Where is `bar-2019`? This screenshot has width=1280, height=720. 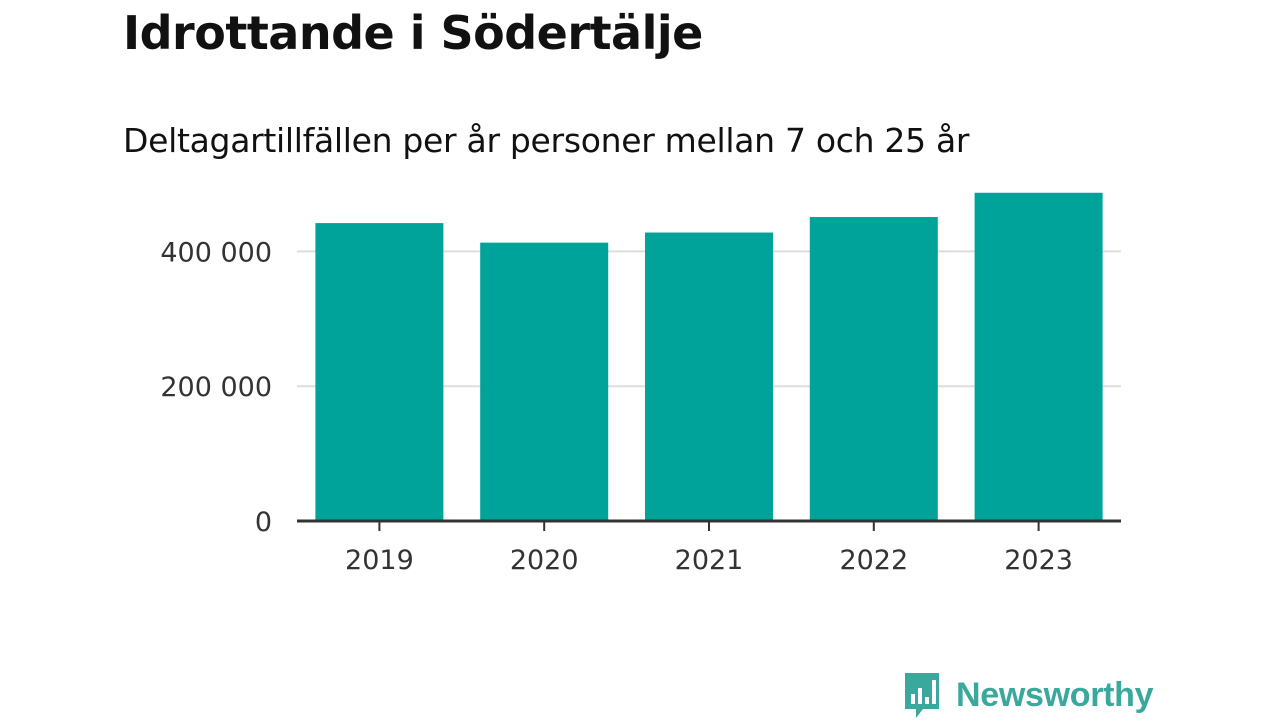 bar-2019 is located at coordinates (379, 372).